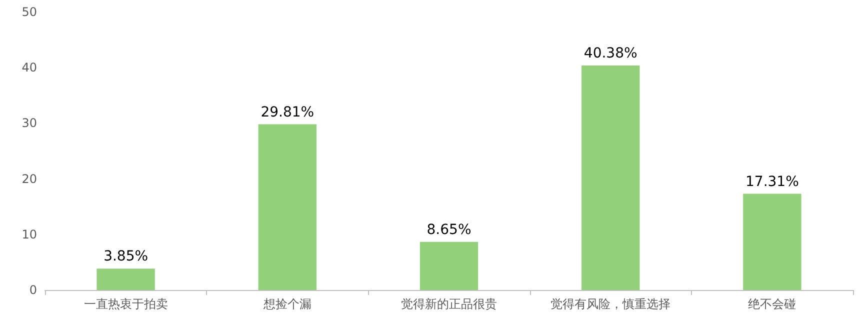 This screenshot has width=865, height=328. What do you see at coordinates (29, 123) in the screenshot?
I see `y-tick-label: 30` at bounding box center [29, 123].